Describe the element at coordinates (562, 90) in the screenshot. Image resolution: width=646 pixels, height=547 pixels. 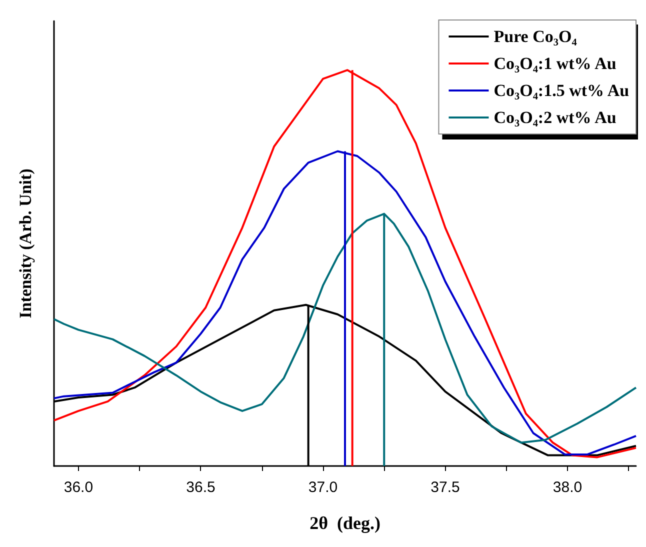
I see `legend-label: Co₃O₄:1.5 wt% Au` at that location.